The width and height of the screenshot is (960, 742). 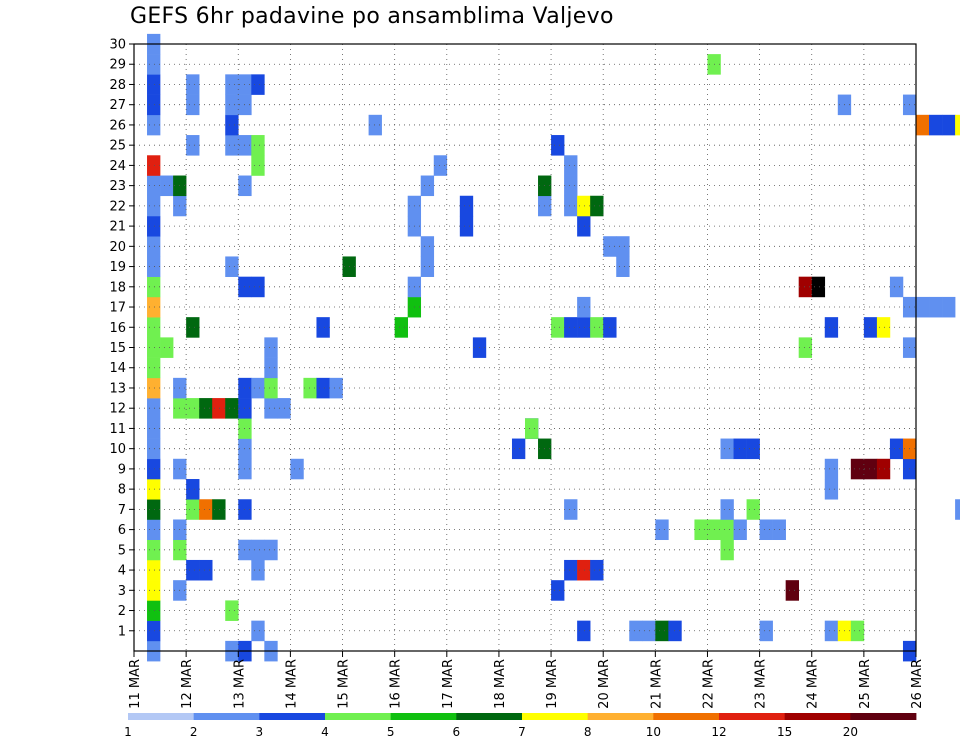 I want to click on y-tick-label: 9, so click(x=122, y=469).